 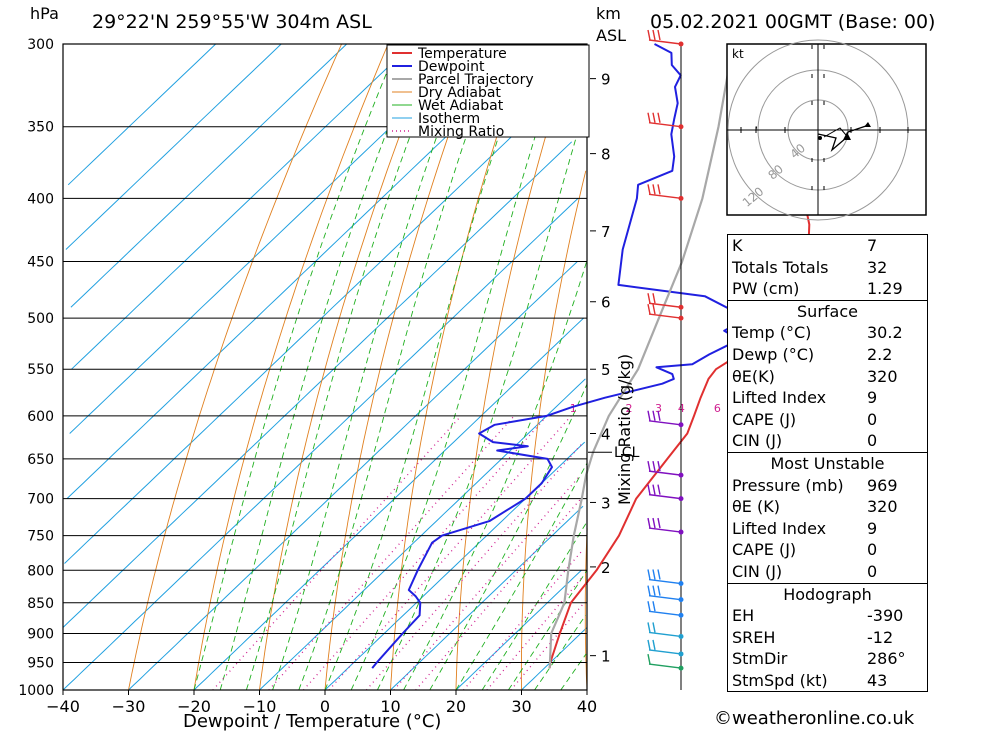 I want to click on pressure-tick-label: 600, so click(x=40, y=417).